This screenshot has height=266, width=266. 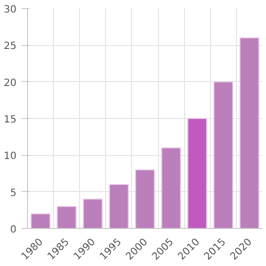 What do you see at coordinates (10, 46) in the screenshot?
I see `y-tick-label: 25` at bounding box center [10, 46].